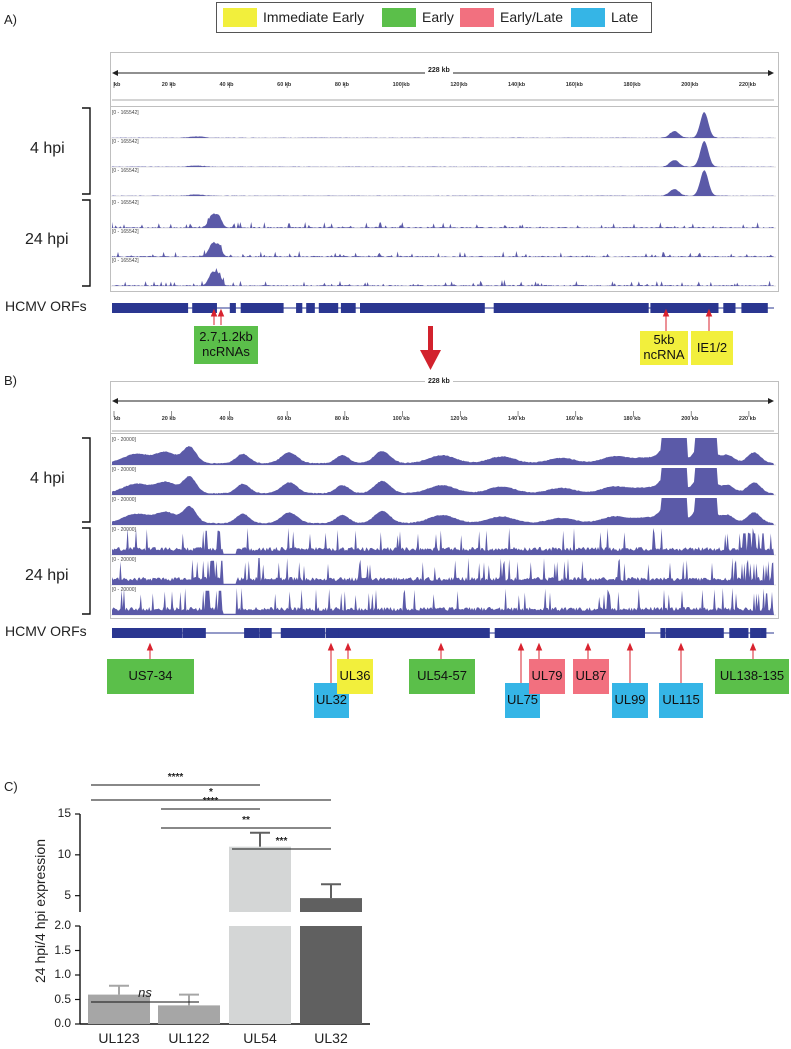 This screenshot has width=791, height=1049. What do you see at coordinates (47, 239) in the screenshot?
I see `panel-a-24hpi-label: 24 hpi` at bounding box center [47, 239].